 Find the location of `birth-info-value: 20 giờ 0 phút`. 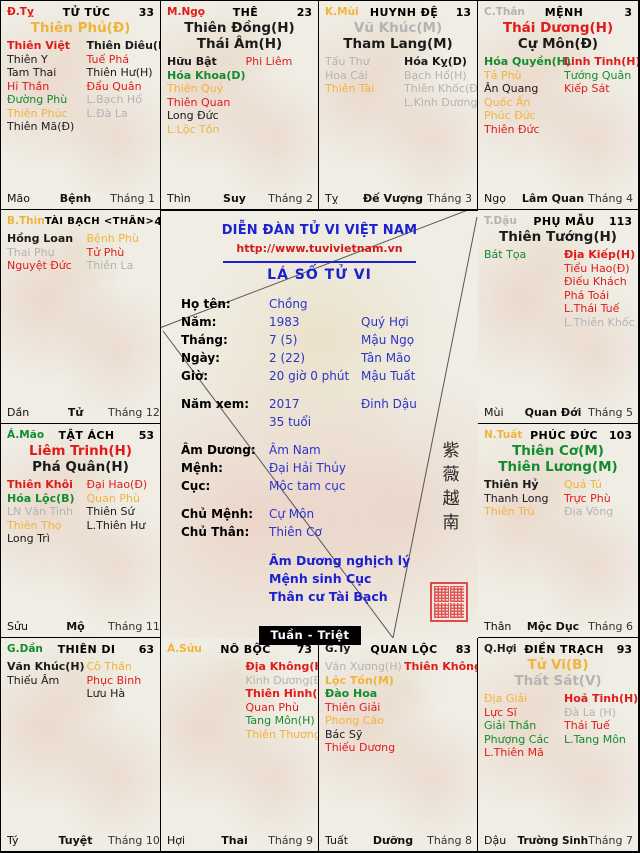

birth-info-value: 20 giờ 0 phút is located at coordinates (309, 376).